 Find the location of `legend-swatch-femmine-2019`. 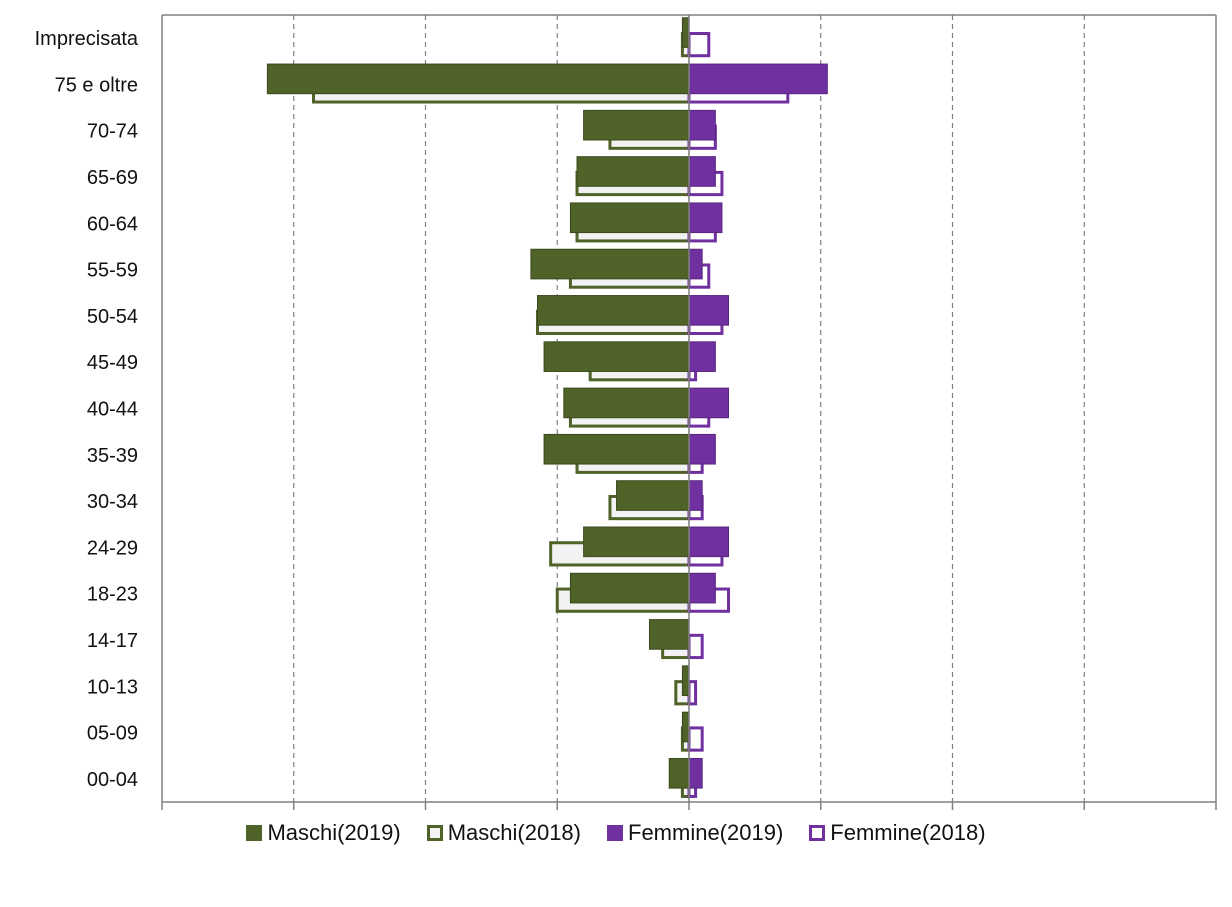

legend-swatch-femmine-2019 is located at coordinates (615, 833).